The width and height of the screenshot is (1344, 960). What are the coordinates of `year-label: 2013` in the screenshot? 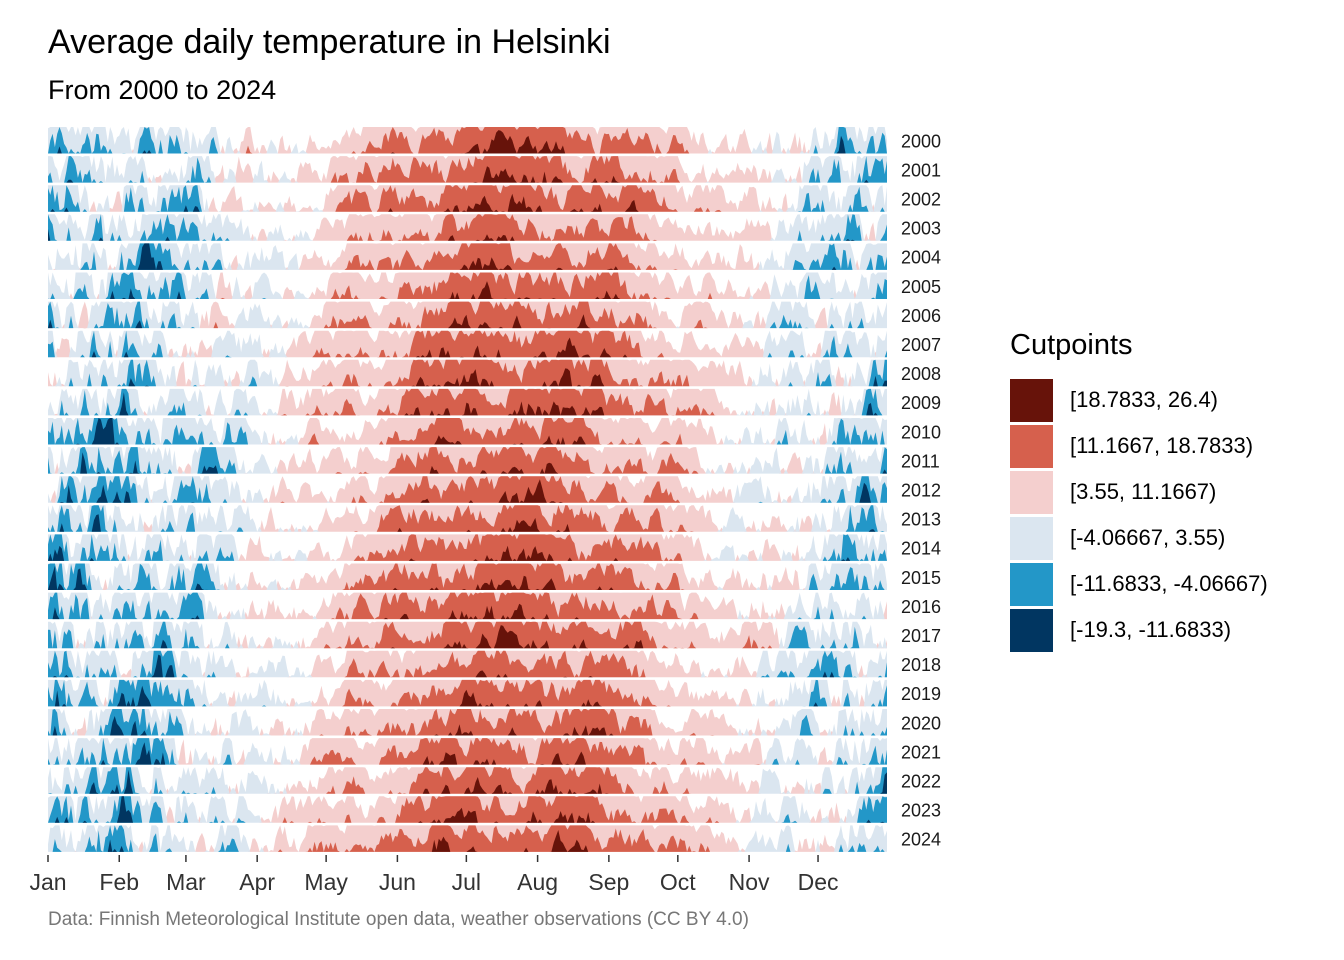 It's located at (921, 520).